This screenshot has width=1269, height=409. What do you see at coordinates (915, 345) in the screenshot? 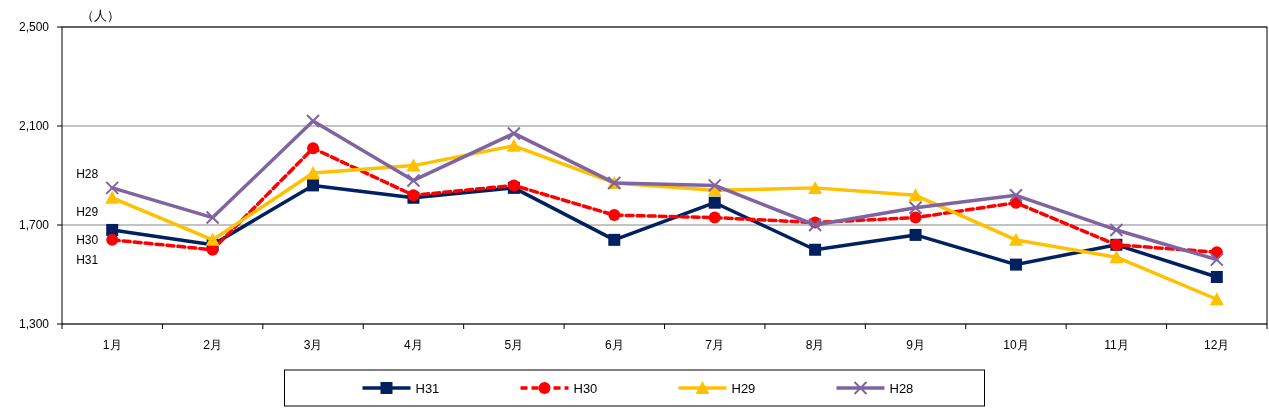
I see `x-tick-label: 9月` at bounding box center [915, 345].